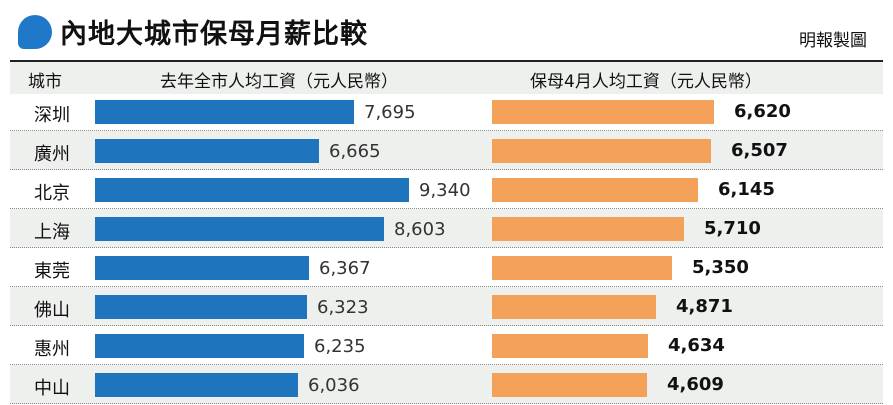 Image resolution: width=893 pixels, height=405 pixels. Describe the element at coordinates (52, 388) in the screenshot. I see `city-label: 中山` at that location.